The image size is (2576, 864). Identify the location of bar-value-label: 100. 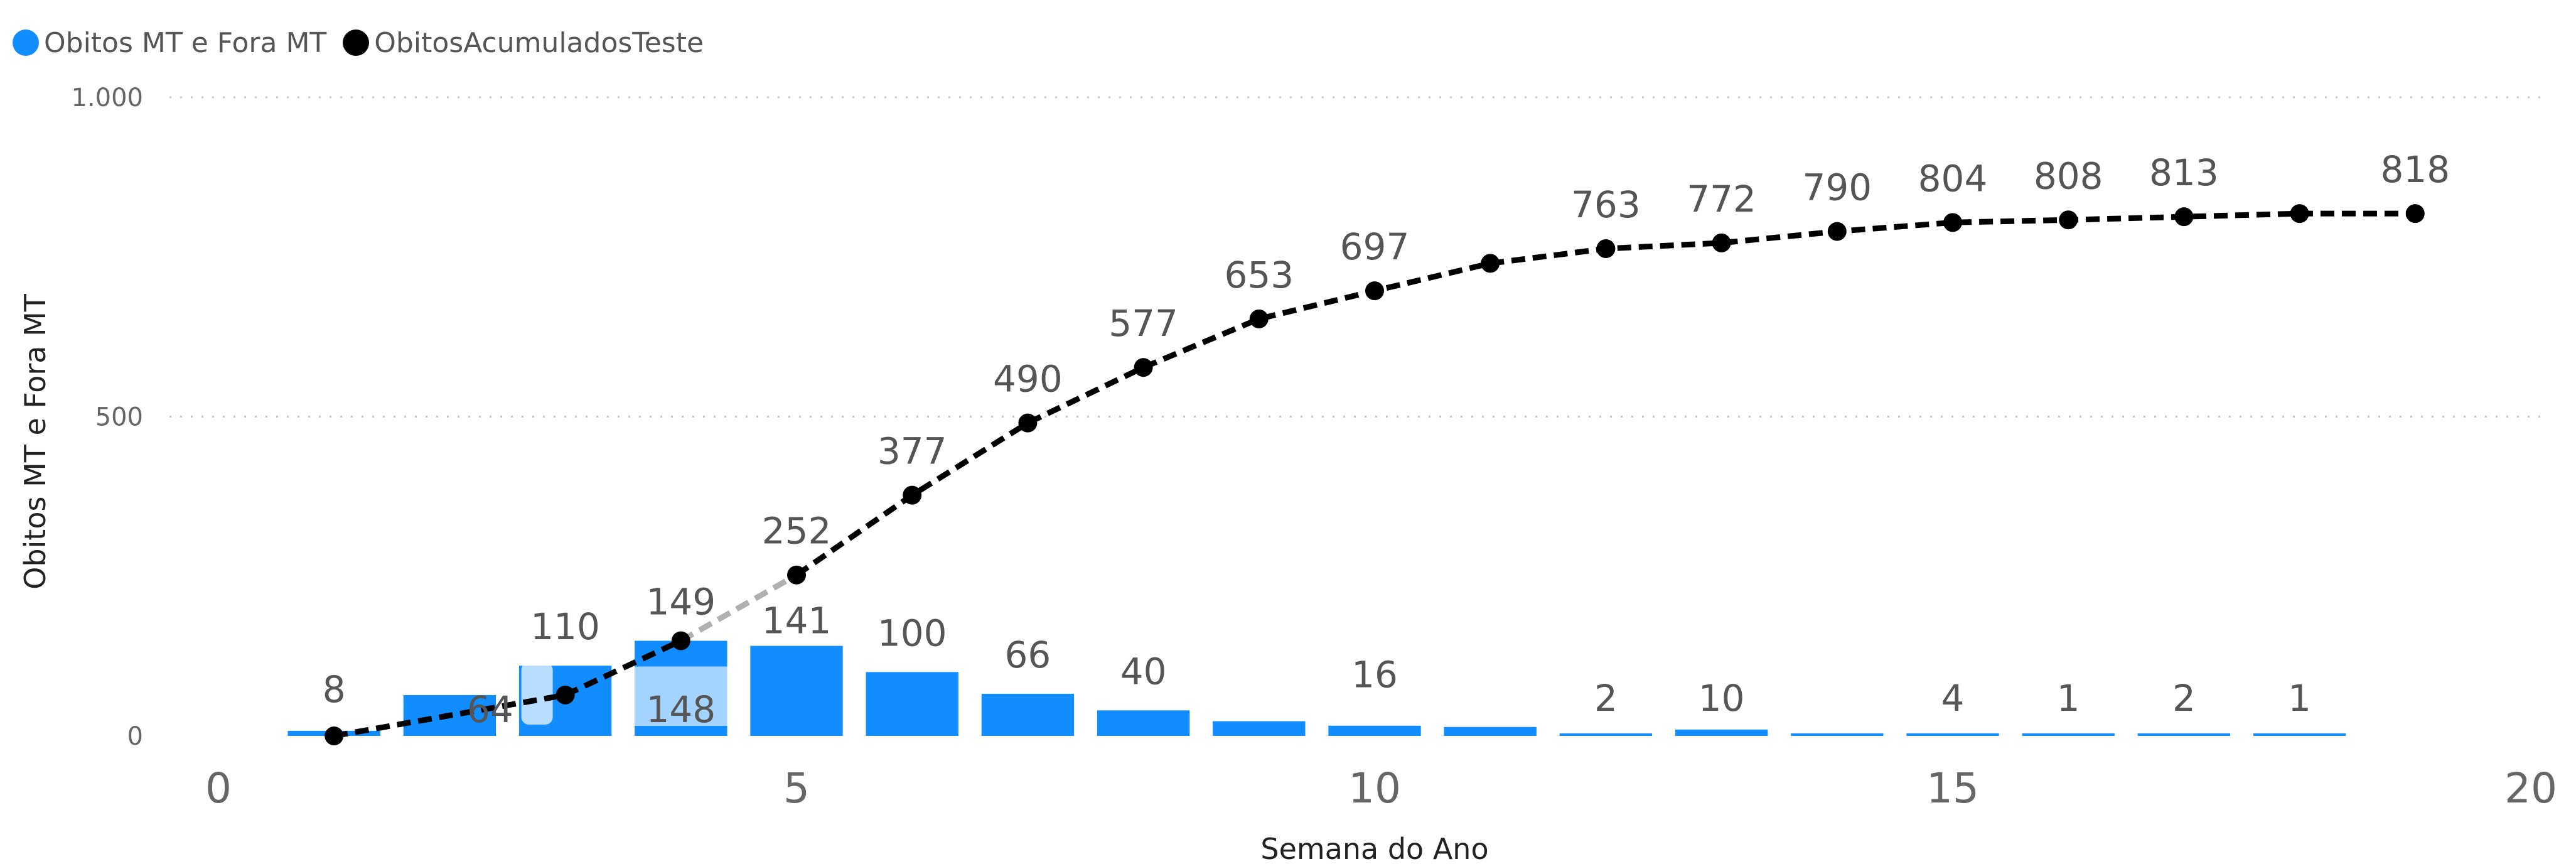
(912, 633).